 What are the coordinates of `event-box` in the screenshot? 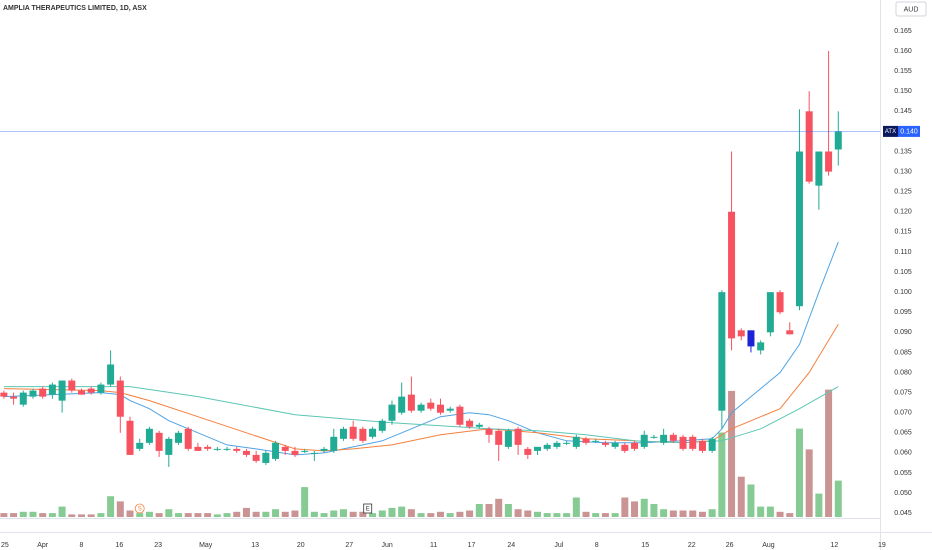 It's located at (368, 508).